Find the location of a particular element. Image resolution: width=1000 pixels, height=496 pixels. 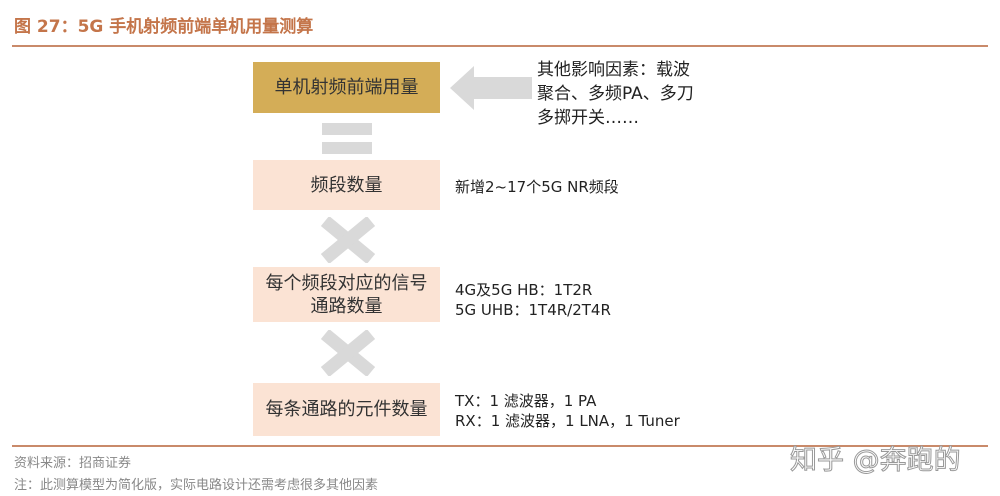

components-note-line: RX：1 滤波器，1 LNA，1 Tuner is located at coordinates (567, 421).